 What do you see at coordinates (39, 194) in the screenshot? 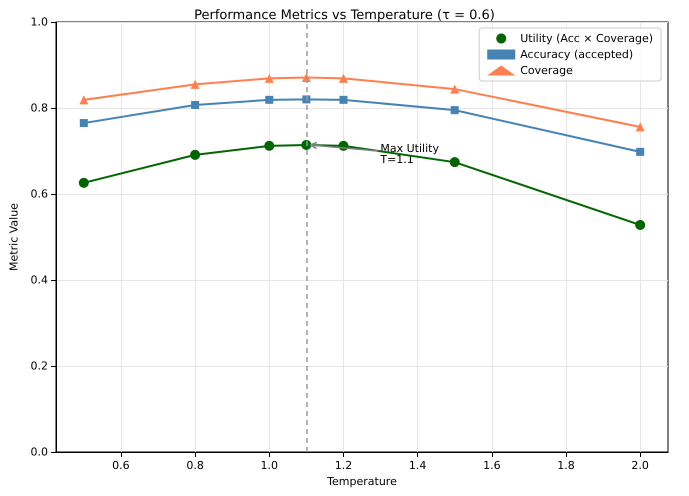
I see `y-tick-label: 0.6` at bounding box center [39, 194].